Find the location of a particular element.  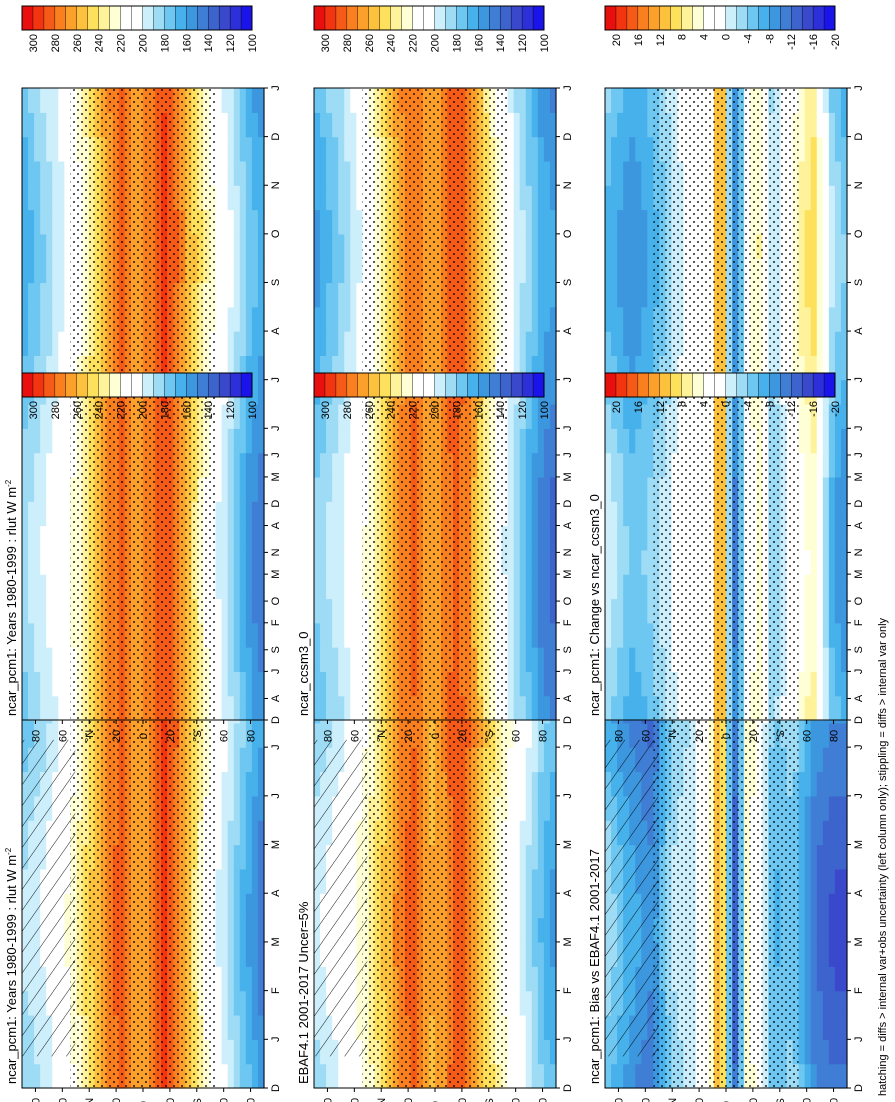

month-tick-label: D is located at coordinates (568, 1088).